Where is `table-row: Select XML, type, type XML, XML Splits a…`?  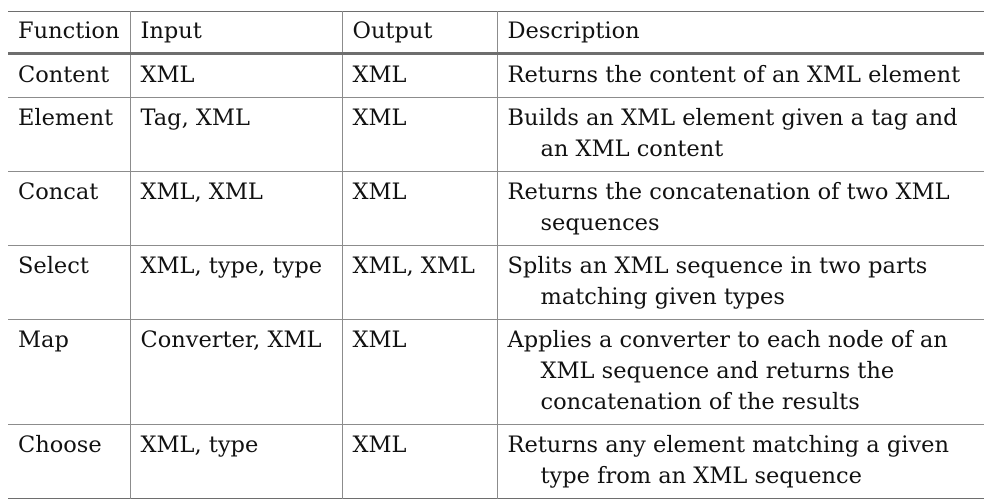
table-row: Select XML, type, type XML, XML Splits a… is located at coordinates (496, 282).